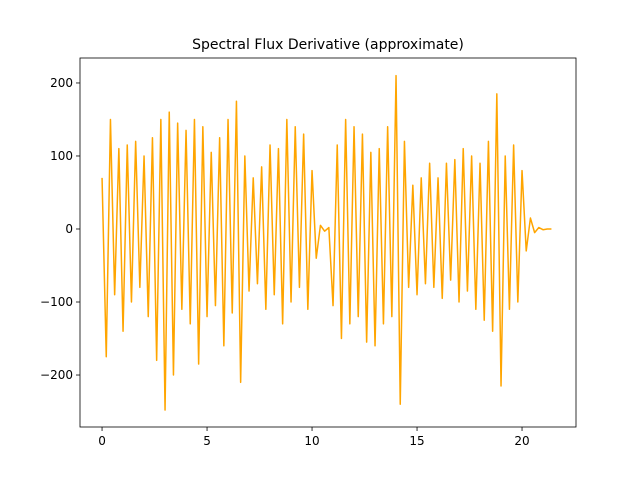  What do you see at coordinates (311, 441) in the screenshot?
I see `x-tick-label: 10` at bounding box center [311, 441].